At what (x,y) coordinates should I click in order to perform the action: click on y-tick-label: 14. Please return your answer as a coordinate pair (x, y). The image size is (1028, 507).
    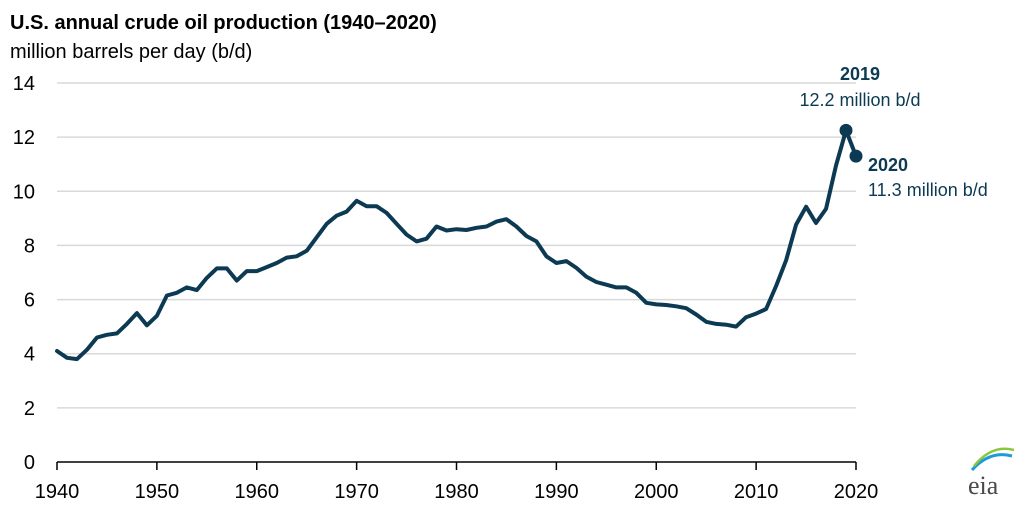
    Looking at the image, I should click on (24, 84).